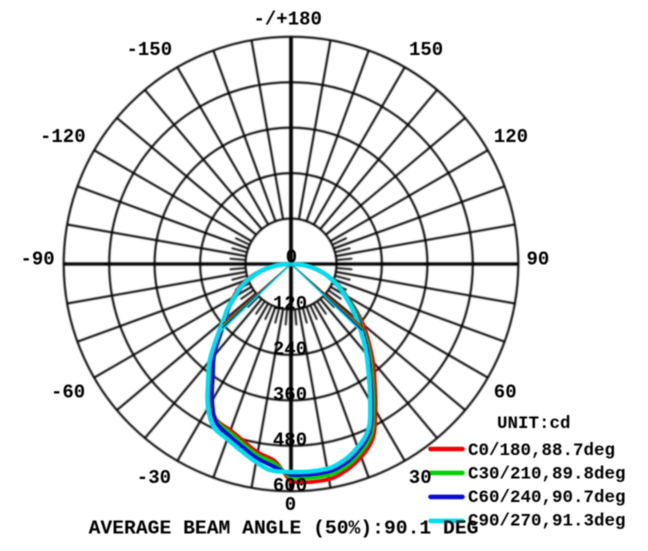 This screenshot has height=551, width=648. What do you see at coordinates (420, 478) in the screenshot?
I see `svg-text: 30` at bounding box center [420, 478].